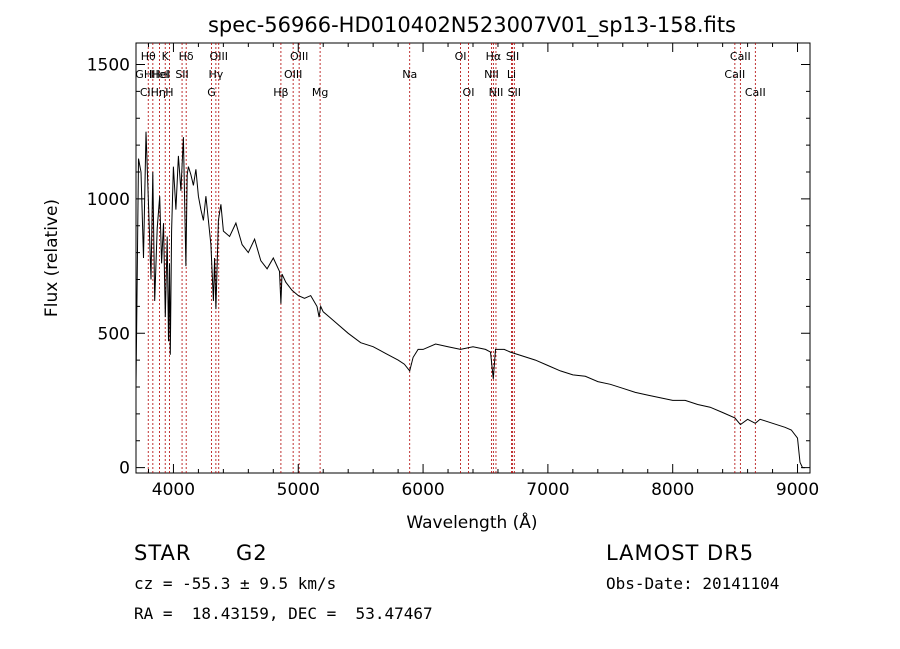  Describe the element at coordinates (280, 92) in the screenshot. I see `line-marker-label: Hβ` at that location.